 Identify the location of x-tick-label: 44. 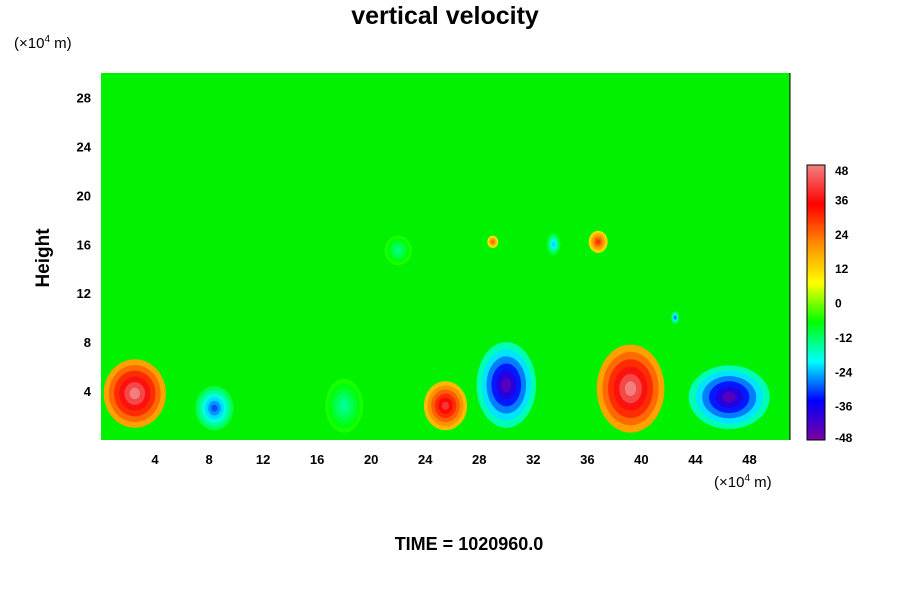
(695, 459).